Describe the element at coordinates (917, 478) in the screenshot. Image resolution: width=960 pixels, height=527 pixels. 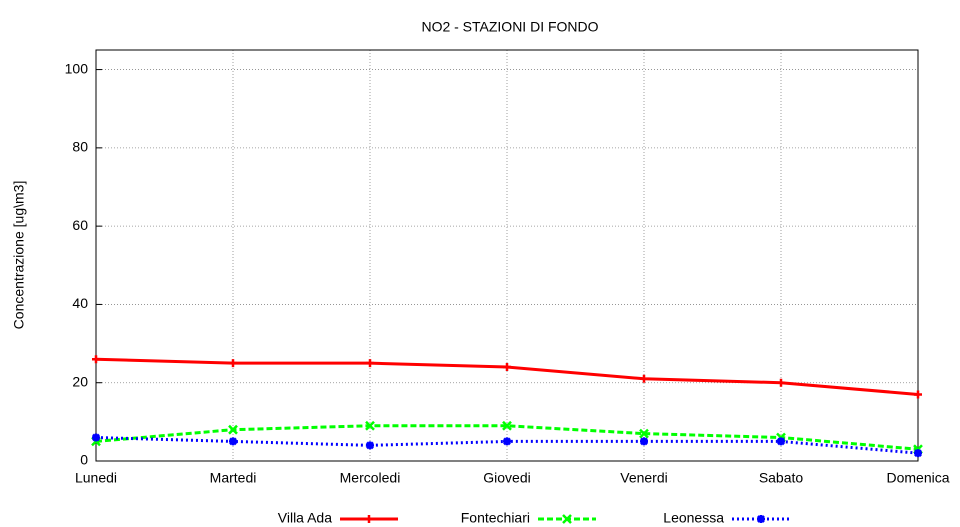
I see `x-tick-label: Domenica` at that location.